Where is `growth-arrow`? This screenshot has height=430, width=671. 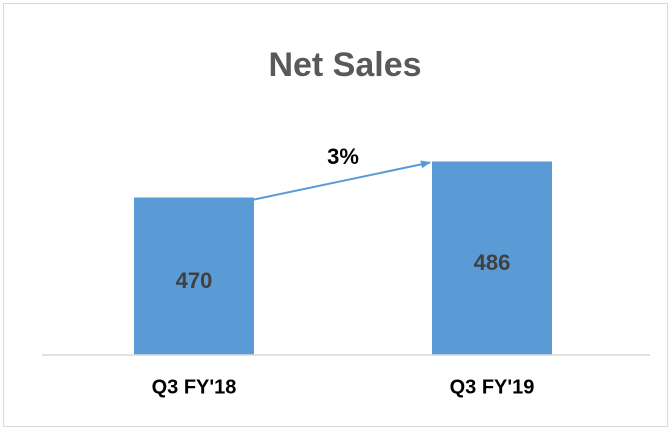 growth-arrow is located at coordinates (342, 180).